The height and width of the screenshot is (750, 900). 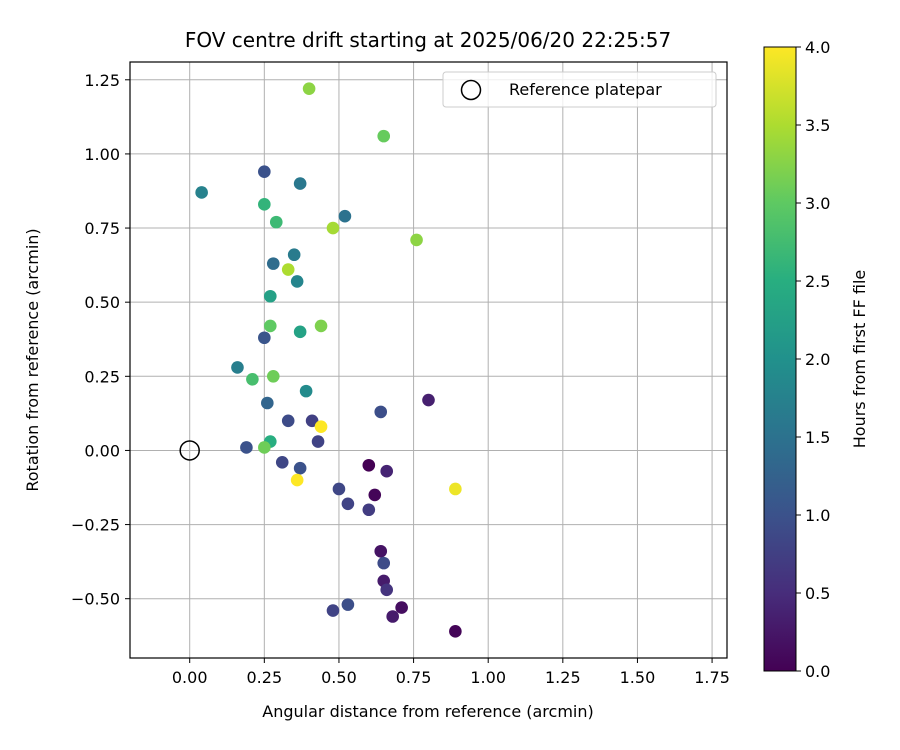 What do you see at coordinates (102, 302) in the screenshot?
I see `y-tick-label: 0.50` at bounding box center [102, 302].